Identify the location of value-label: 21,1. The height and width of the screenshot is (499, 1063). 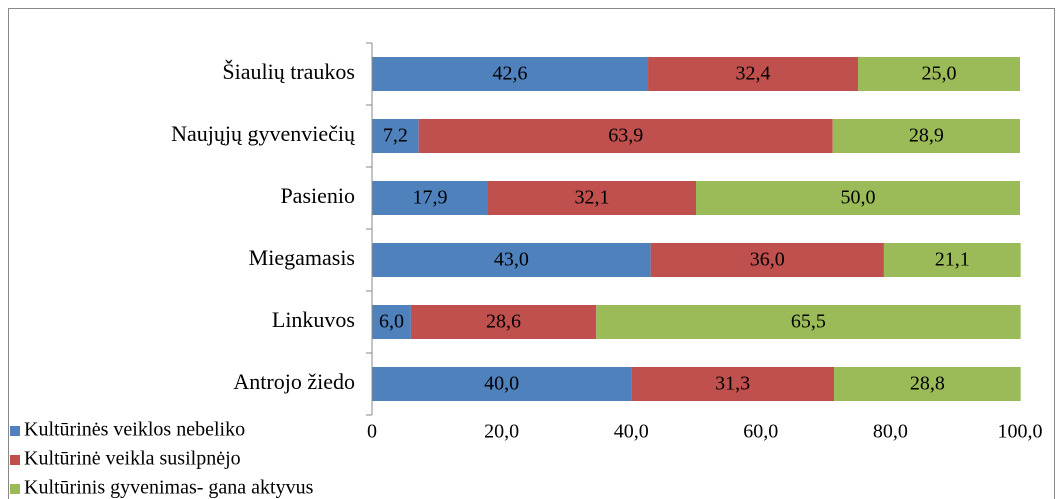
(952, 260).